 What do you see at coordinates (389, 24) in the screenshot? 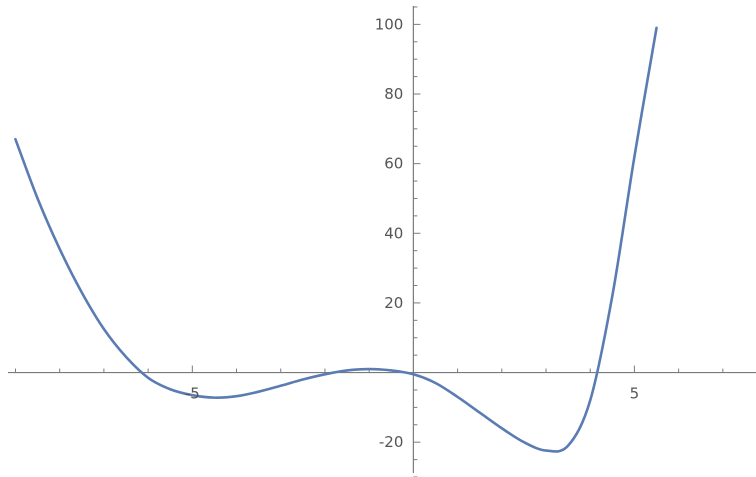
I see `y-tick-label: 100` at bounding box center [389, 24].